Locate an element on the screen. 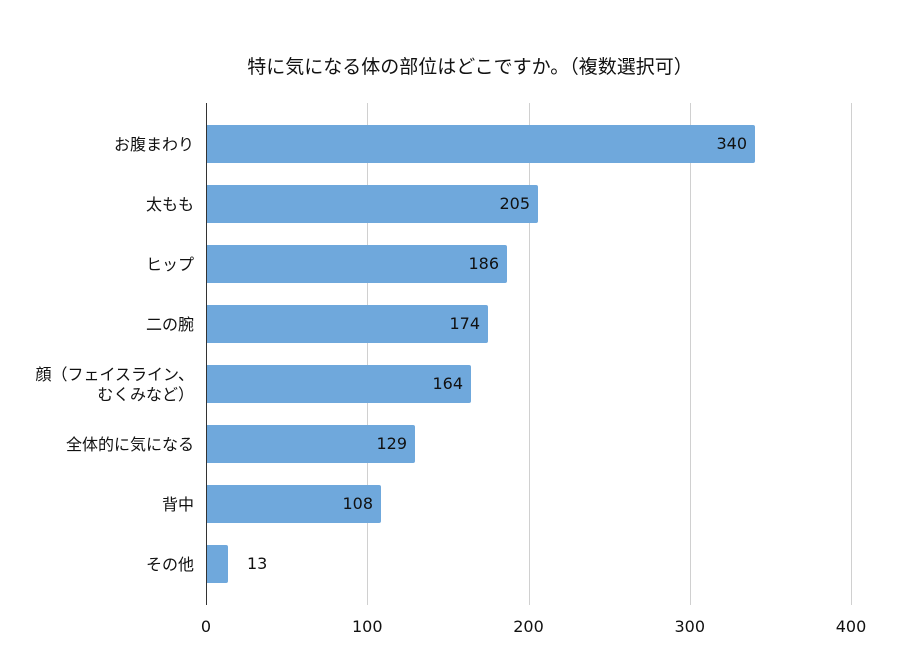 This screenshot has height=670, width=920. data-label: 108 is located at coordinates (357, 503).